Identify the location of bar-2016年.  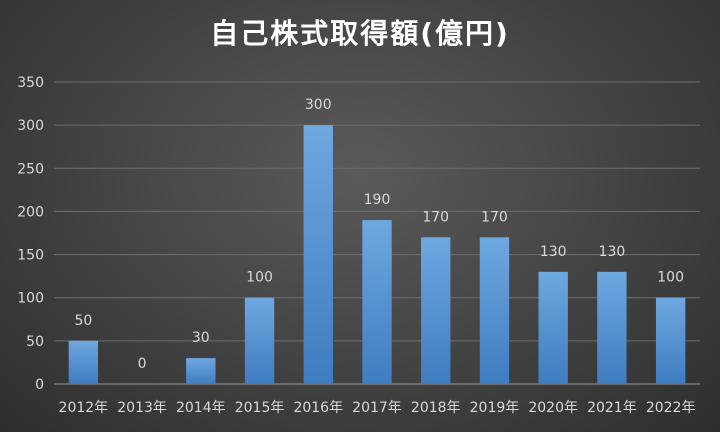
(318, 255).